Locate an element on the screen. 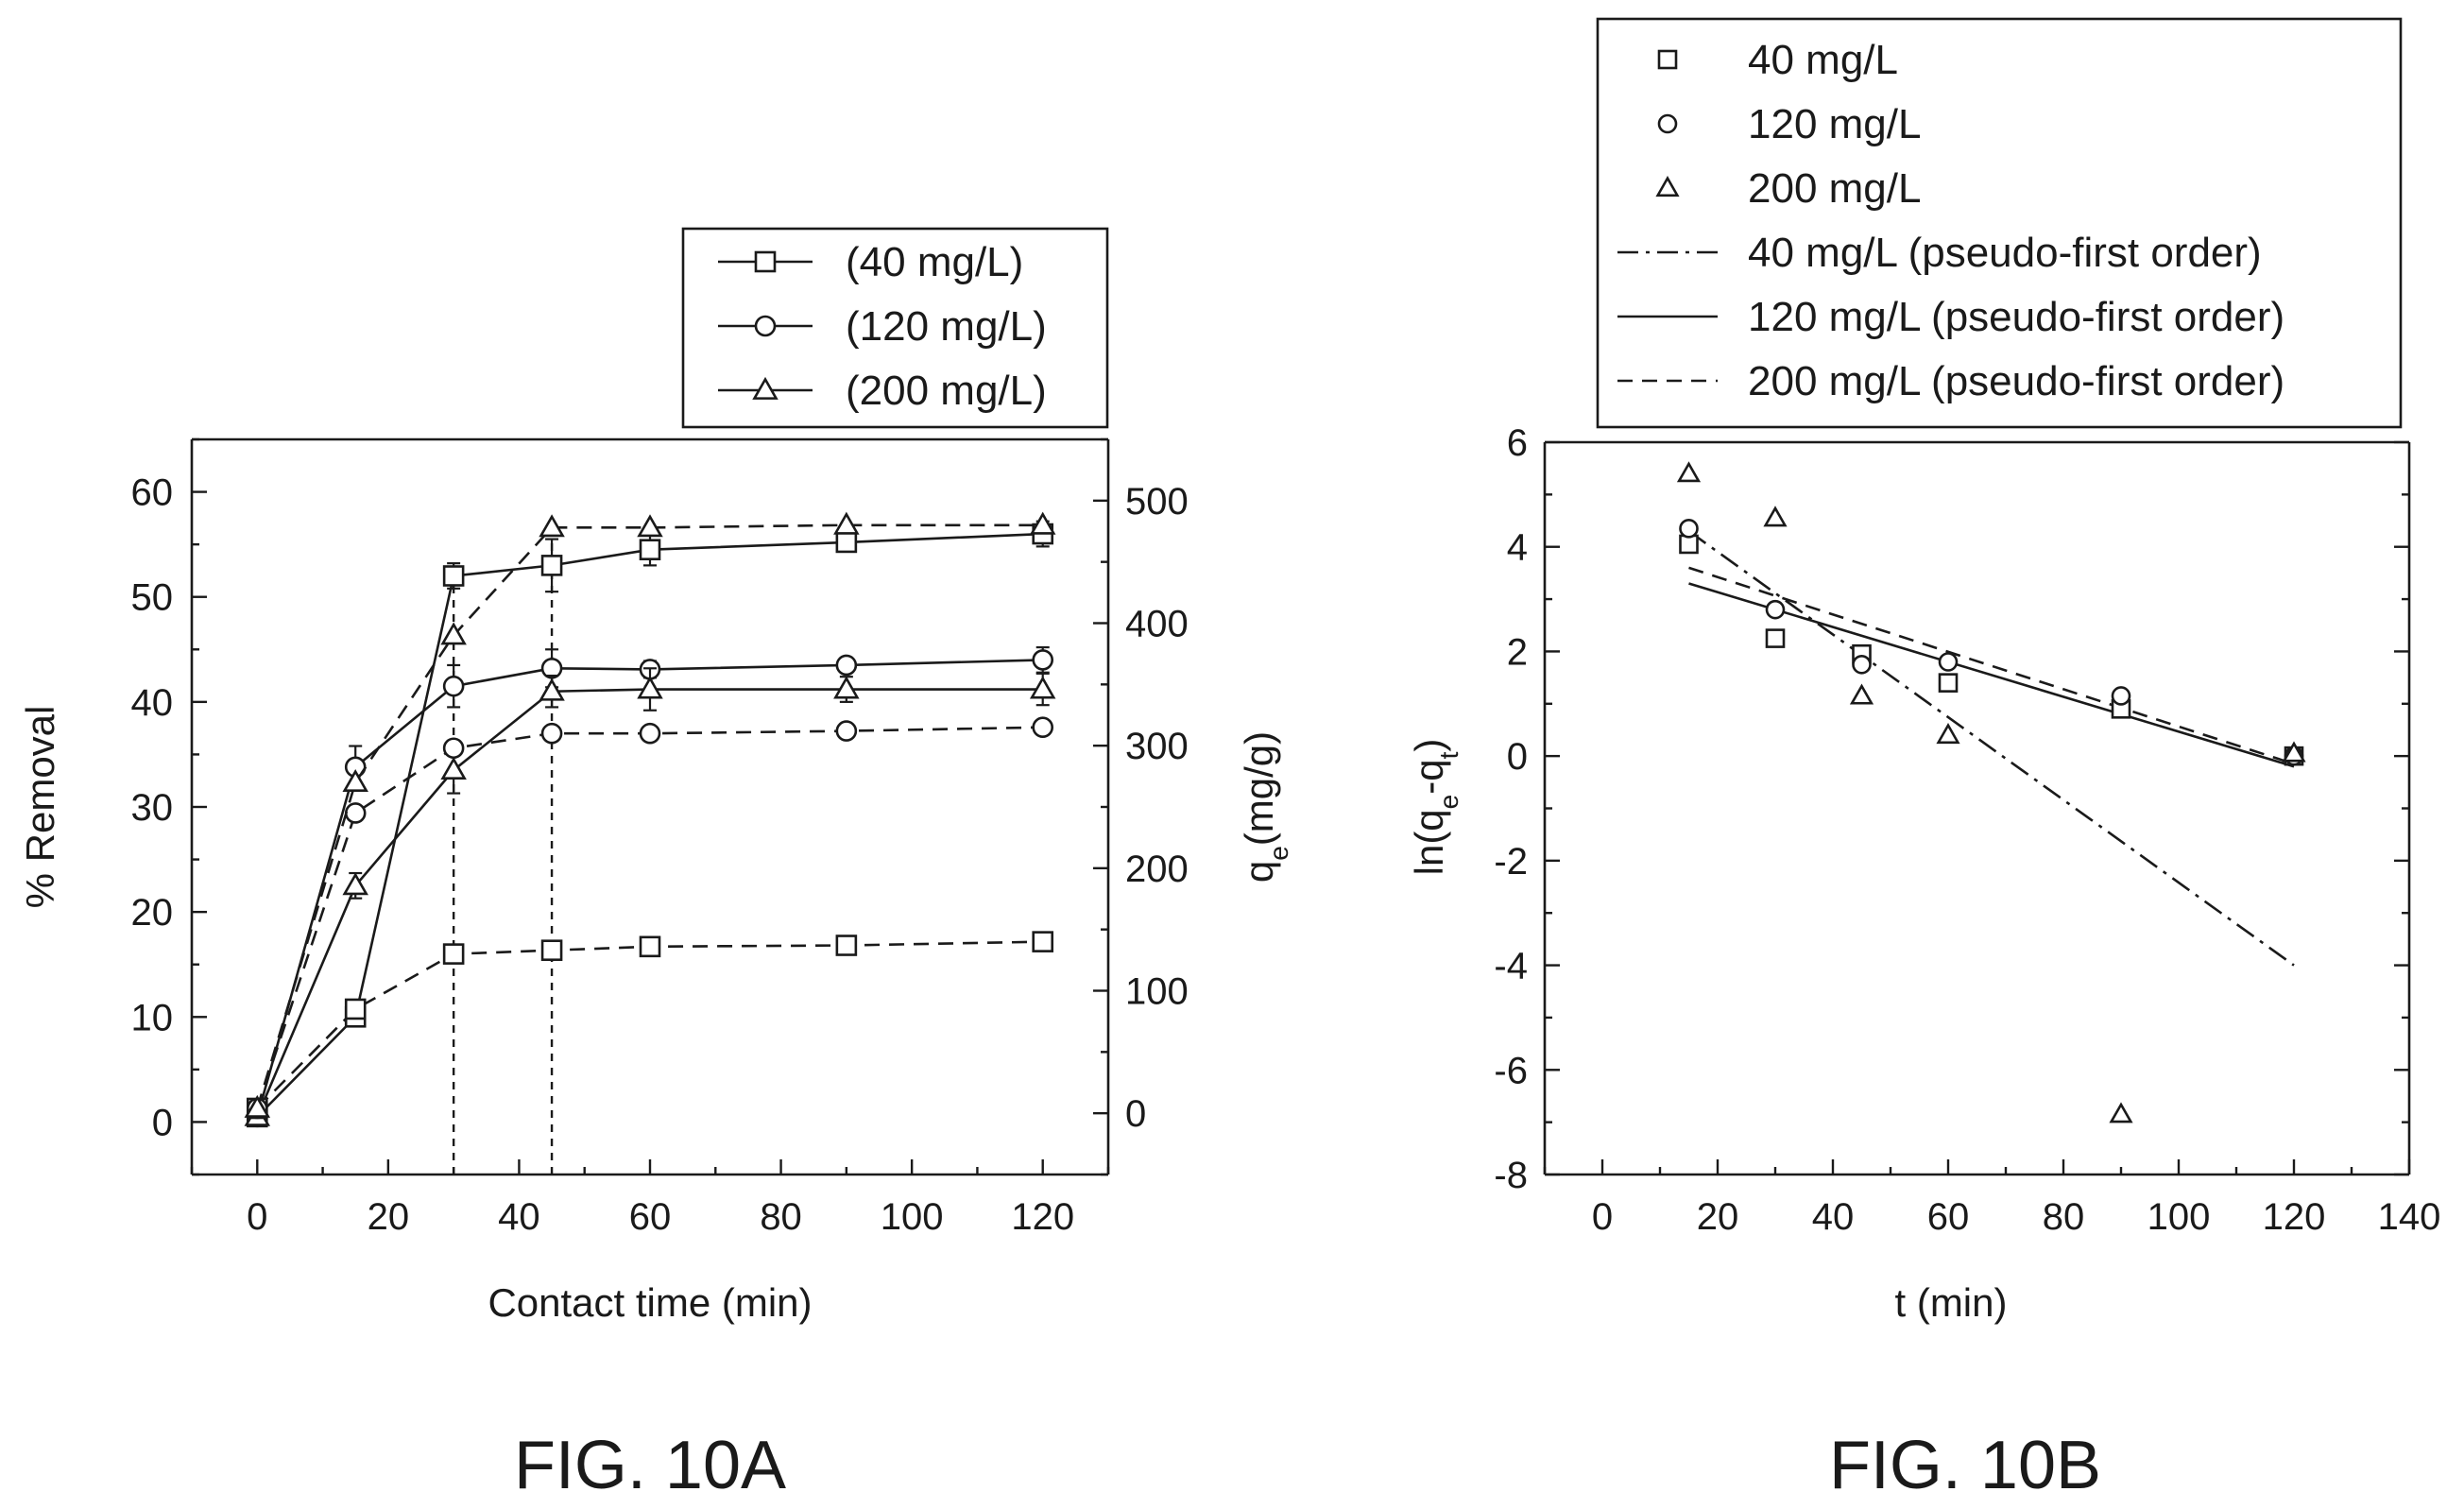  fit-lines-group is located at coordinates (1991, 748).